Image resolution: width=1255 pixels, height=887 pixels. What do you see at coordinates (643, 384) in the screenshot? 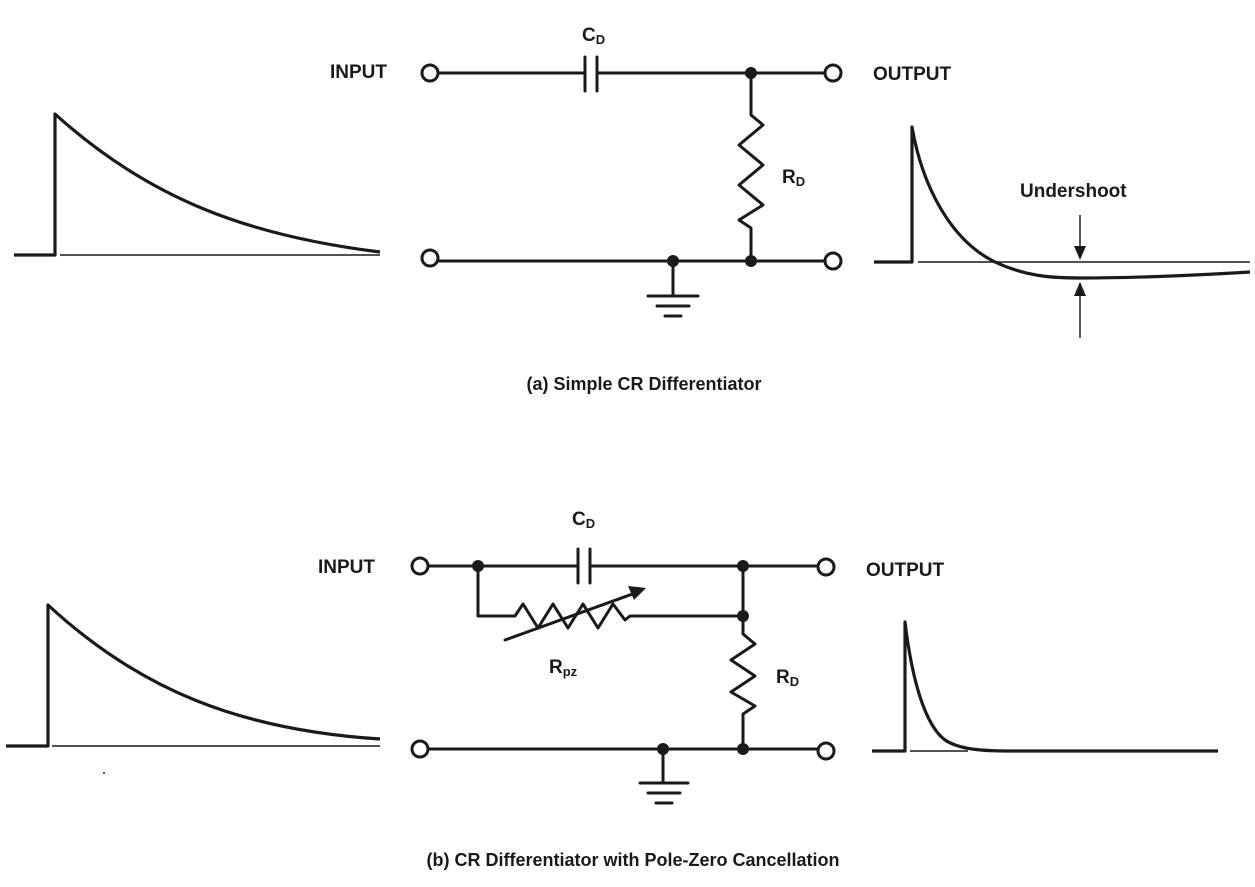
I see `caption-a: (a) Simple CR Differentiator` at bounding box center [643, 384].